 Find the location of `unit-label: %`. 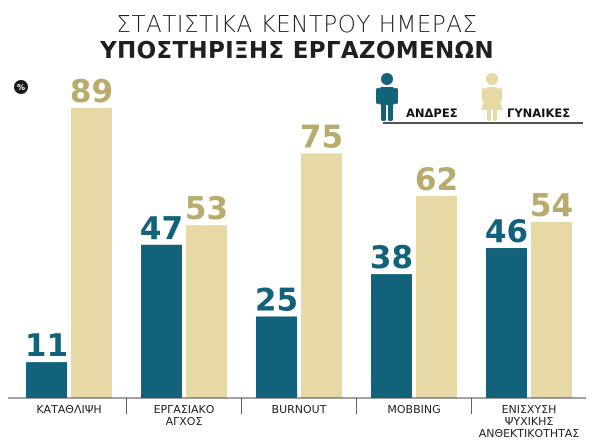

unit-label: % is located at coordinates (21, 87).